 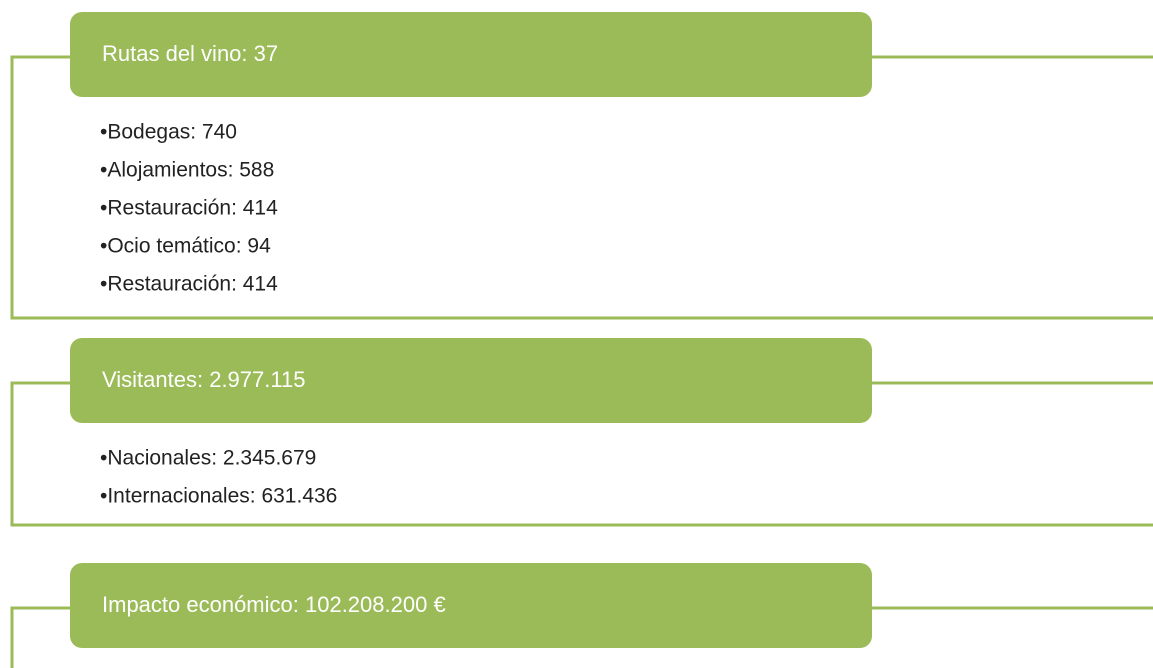 What do you see at coordinates (274, 604) in the screenshot?
I see `section-title: Impacto económico: 102.208.200 €` at bounding box center [274, 604].